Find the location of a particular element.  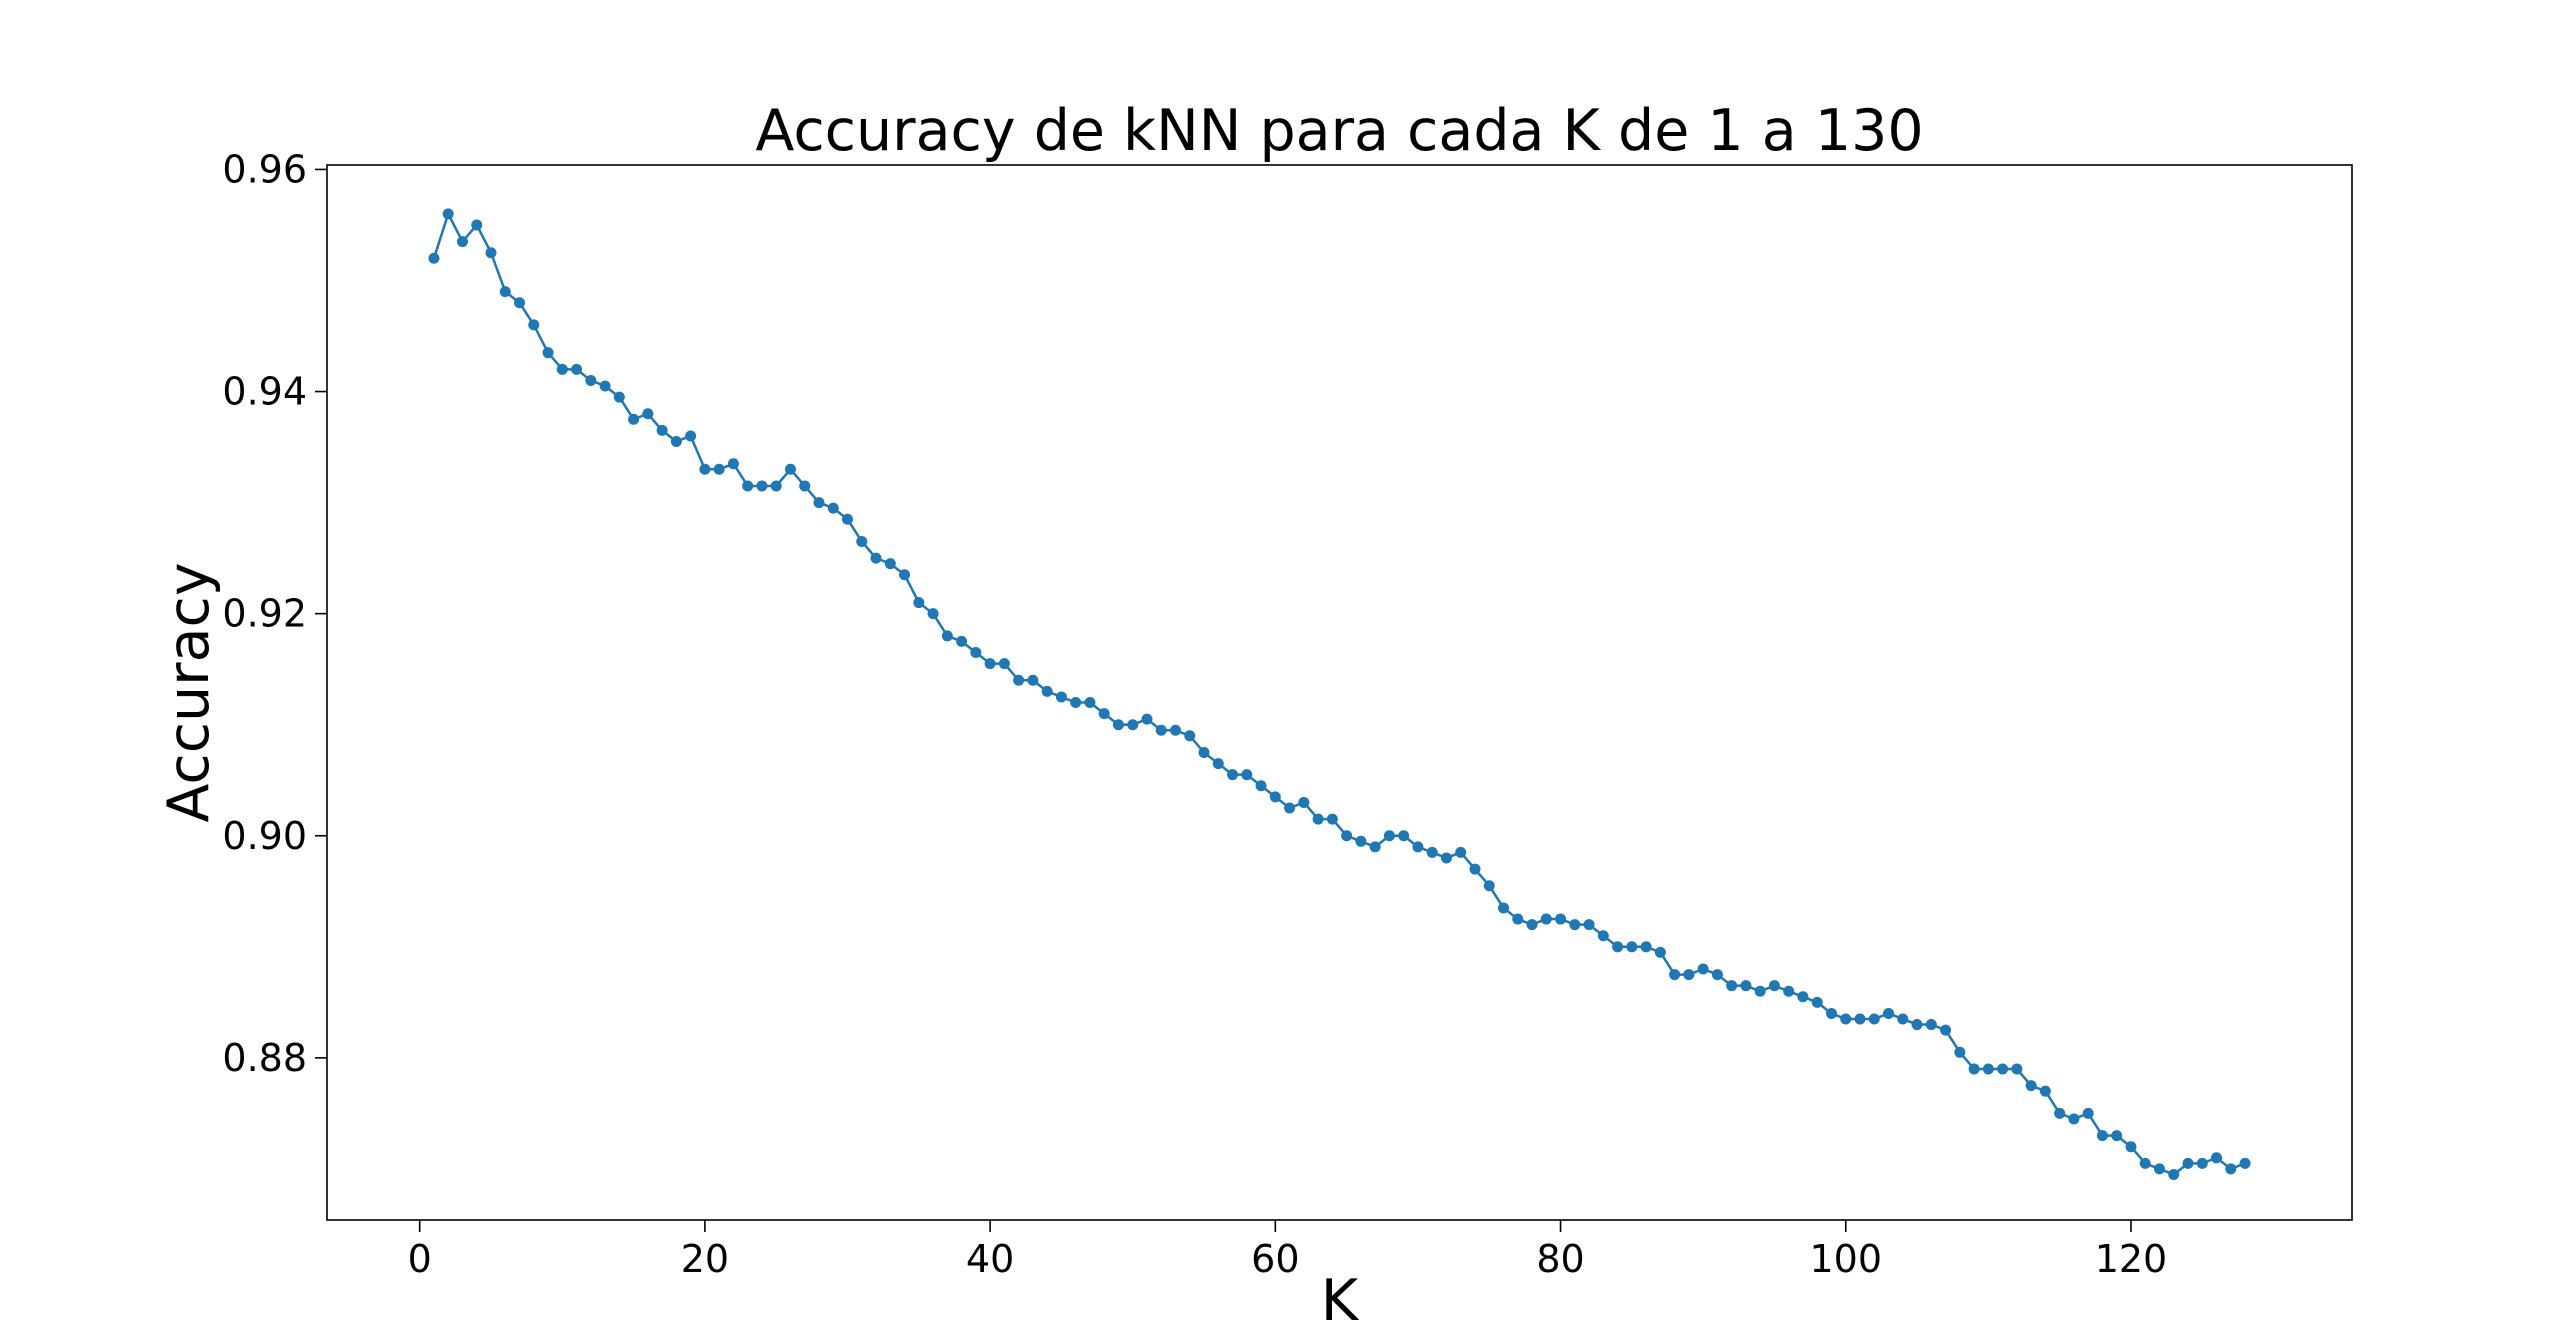

chart-title: Accuracy de kNN para cada K de 1 a 130 is located at coordinates (1339, 131).